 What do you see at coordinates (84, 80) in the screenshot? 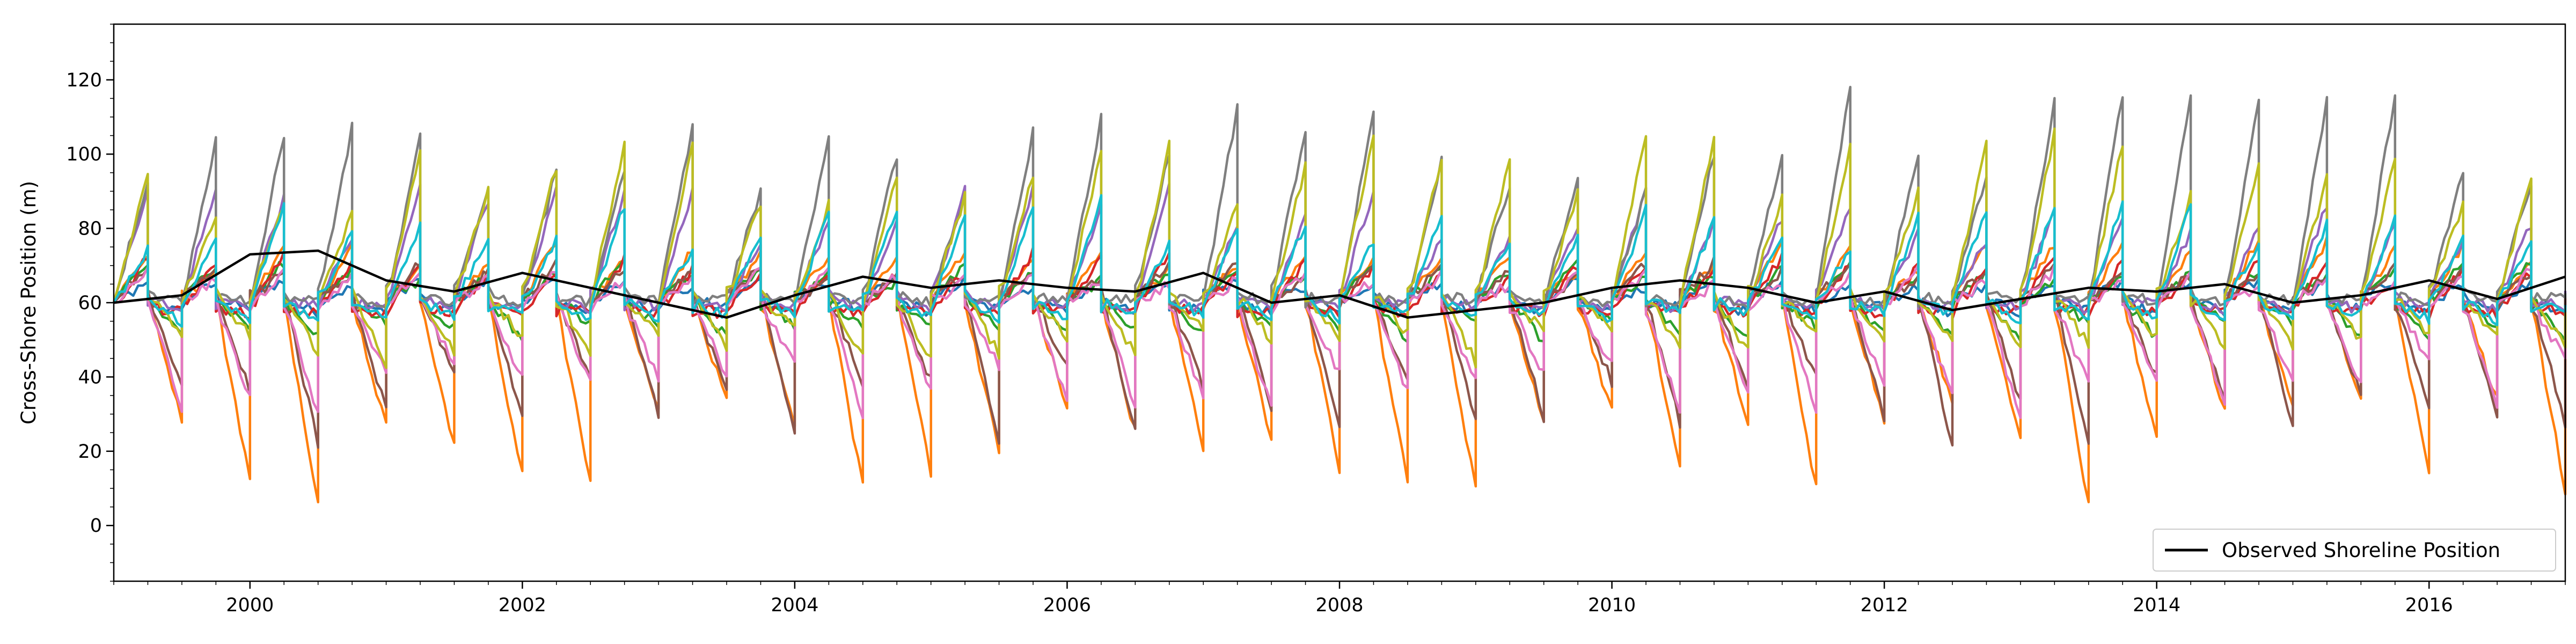
I see `y-tick-label-6: 120` at bounding box center [84, 80].